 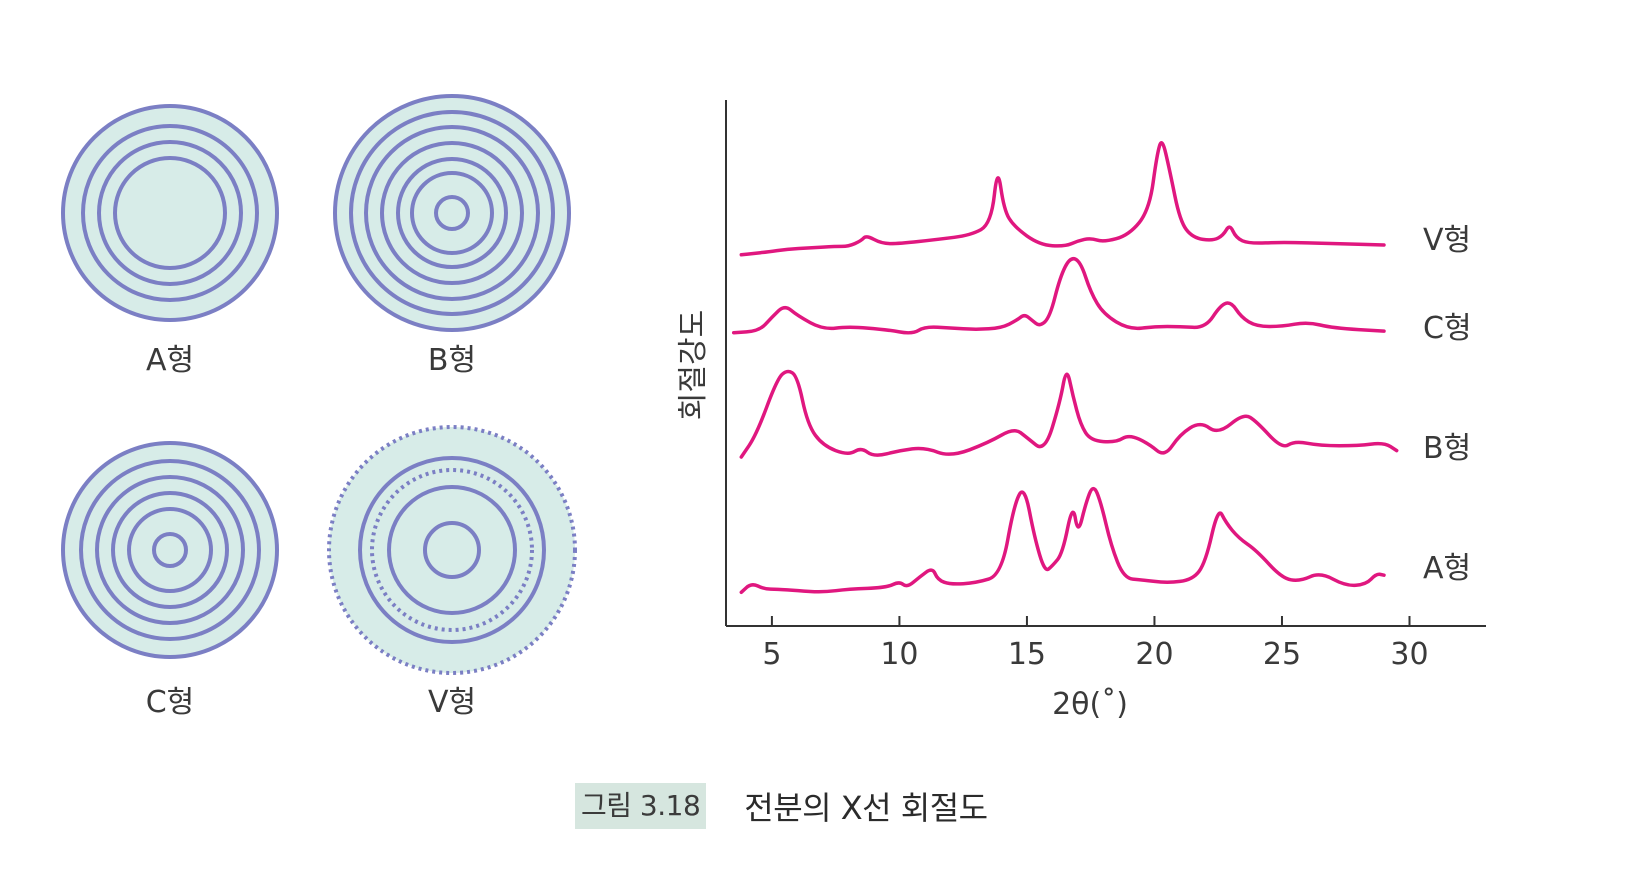 What do you see at coordinates (771, 654) in the screenshot?
I see `x-tick-label: 5` at bounding box center [771, 654].